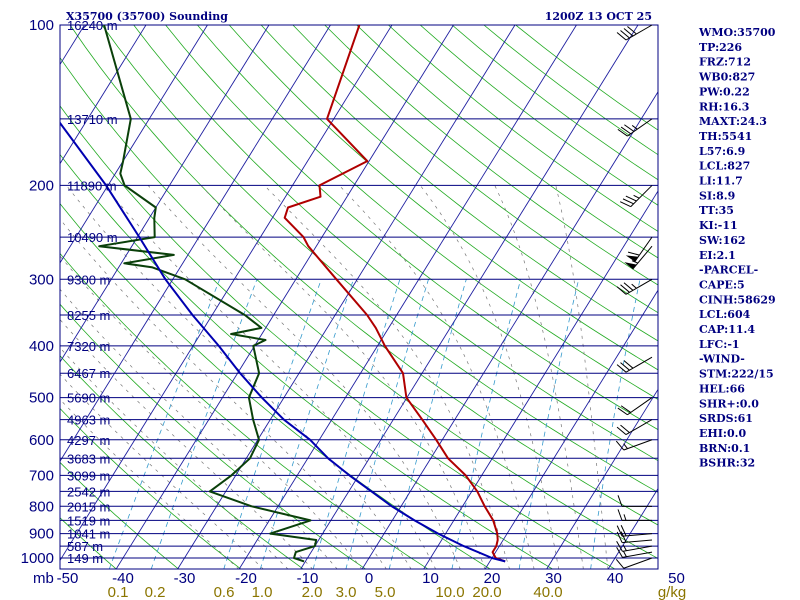 The height and width of the screenshot is (600, 800). Describe the element at coordinates (41, 475) in the screenshot. I see `pressure-tick-label: 700` at that location.